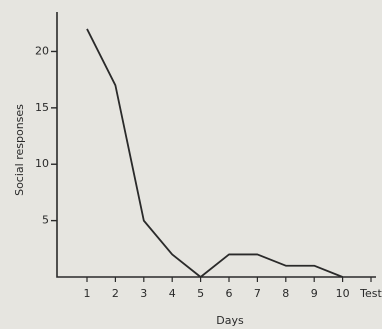 Image resolution: width=382 pixels, height=329 pixels. I want to click on x-tick-label: 6, so click(229, 293).